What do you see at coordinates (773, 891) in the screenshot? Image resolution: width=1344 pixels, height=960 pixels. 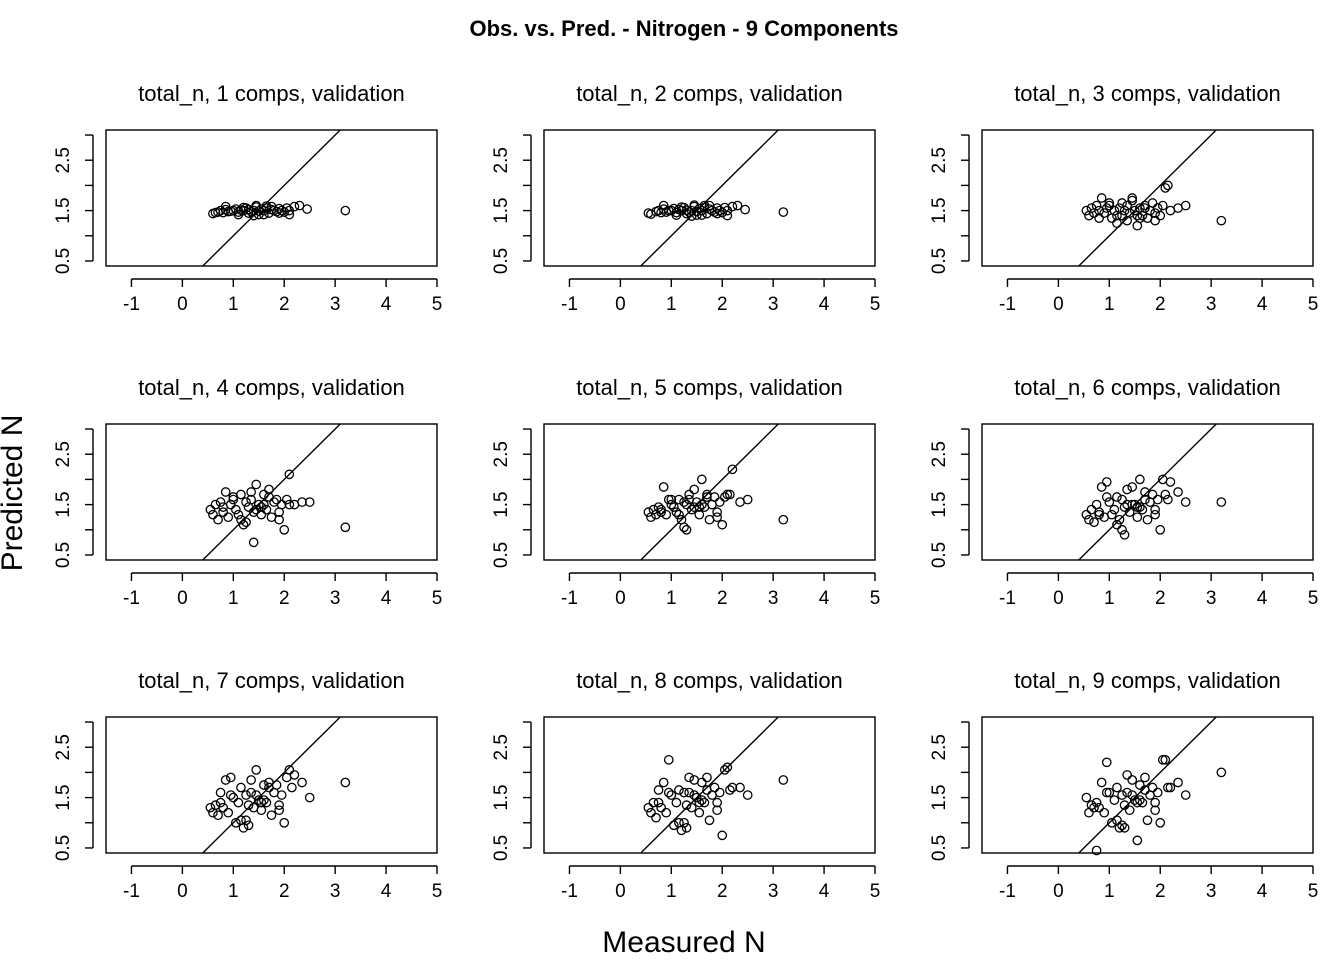 I see `x-tick-label: 3` at bounding box center [773, 891].